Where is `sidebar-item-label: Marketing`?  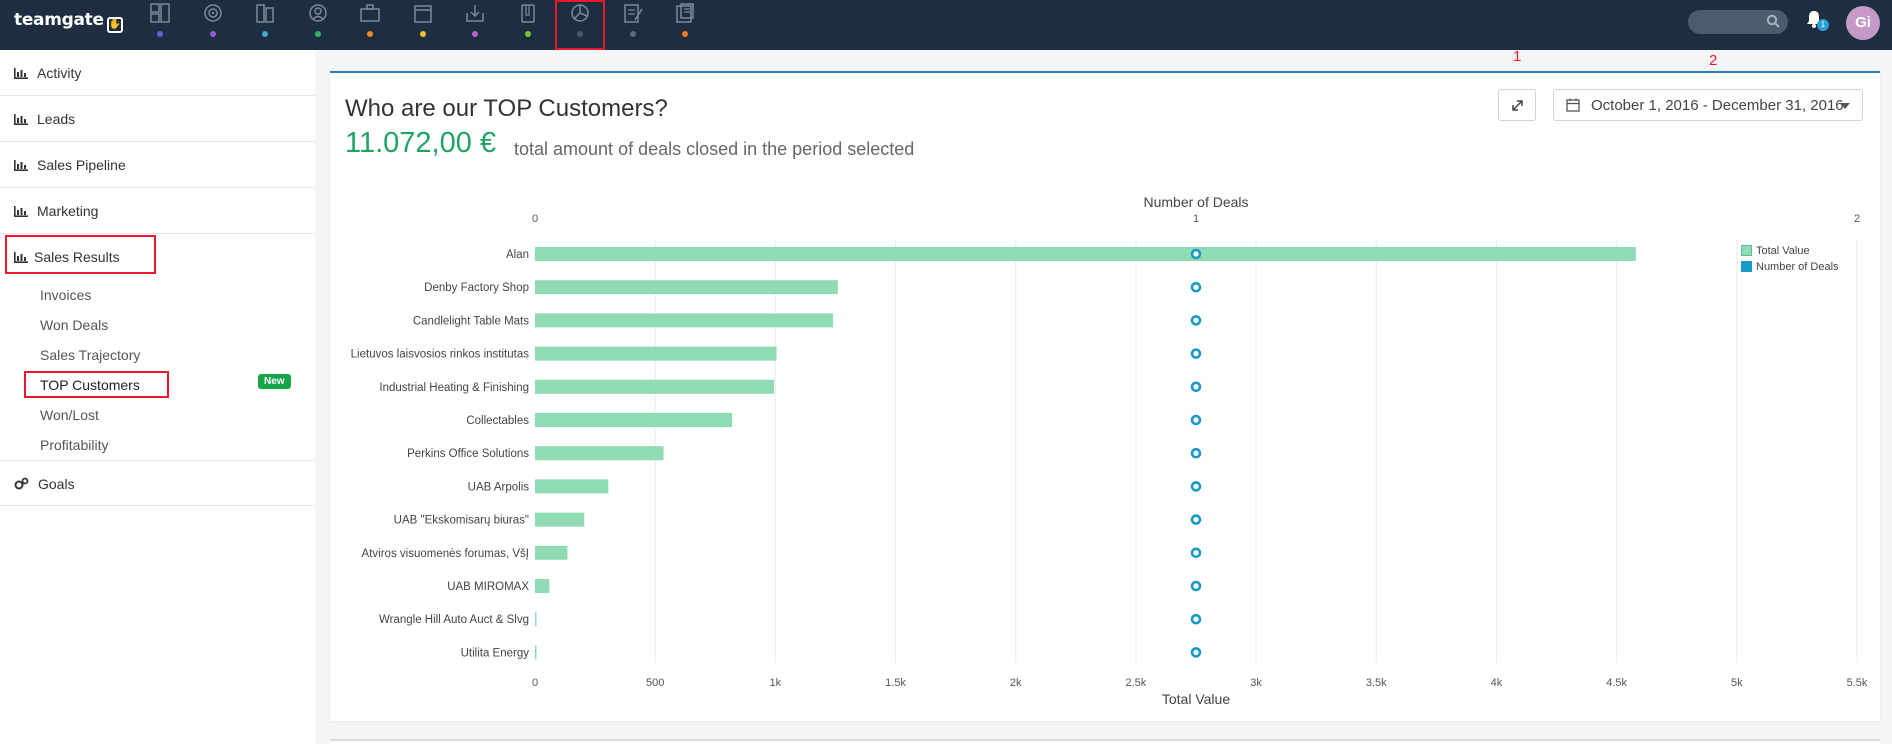 sidebar-item-label: Marketing is located at coordinates (68, 211).